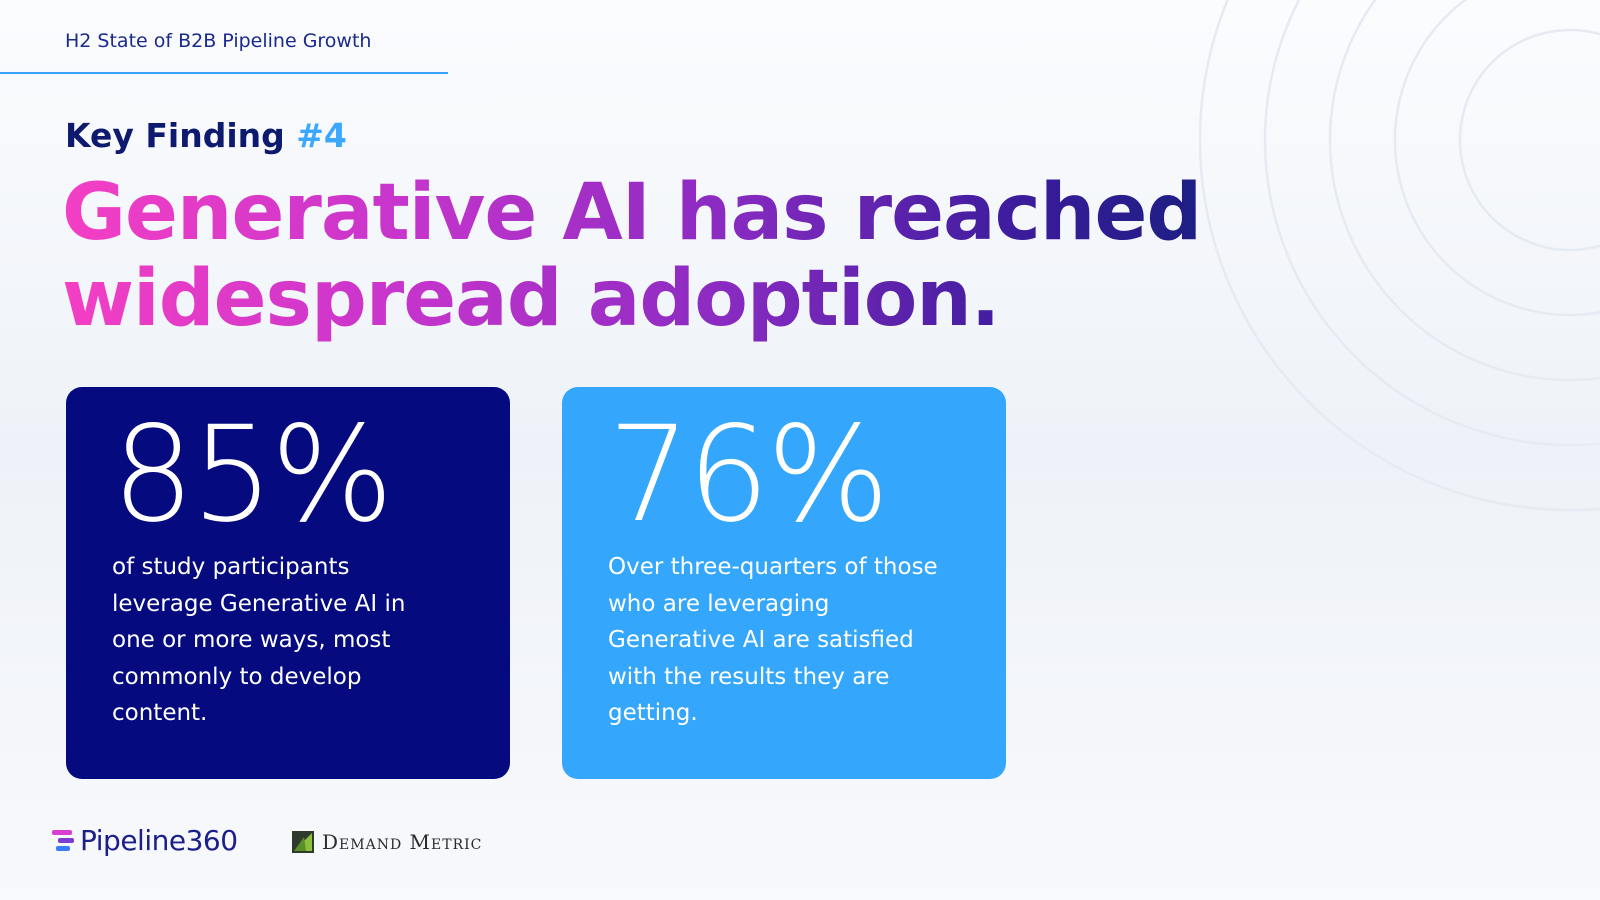 Image resolution: width=1600 pixels, height=900 pixels. I want to click on key-finding-label: Key Finding #4, so click(206, 135).